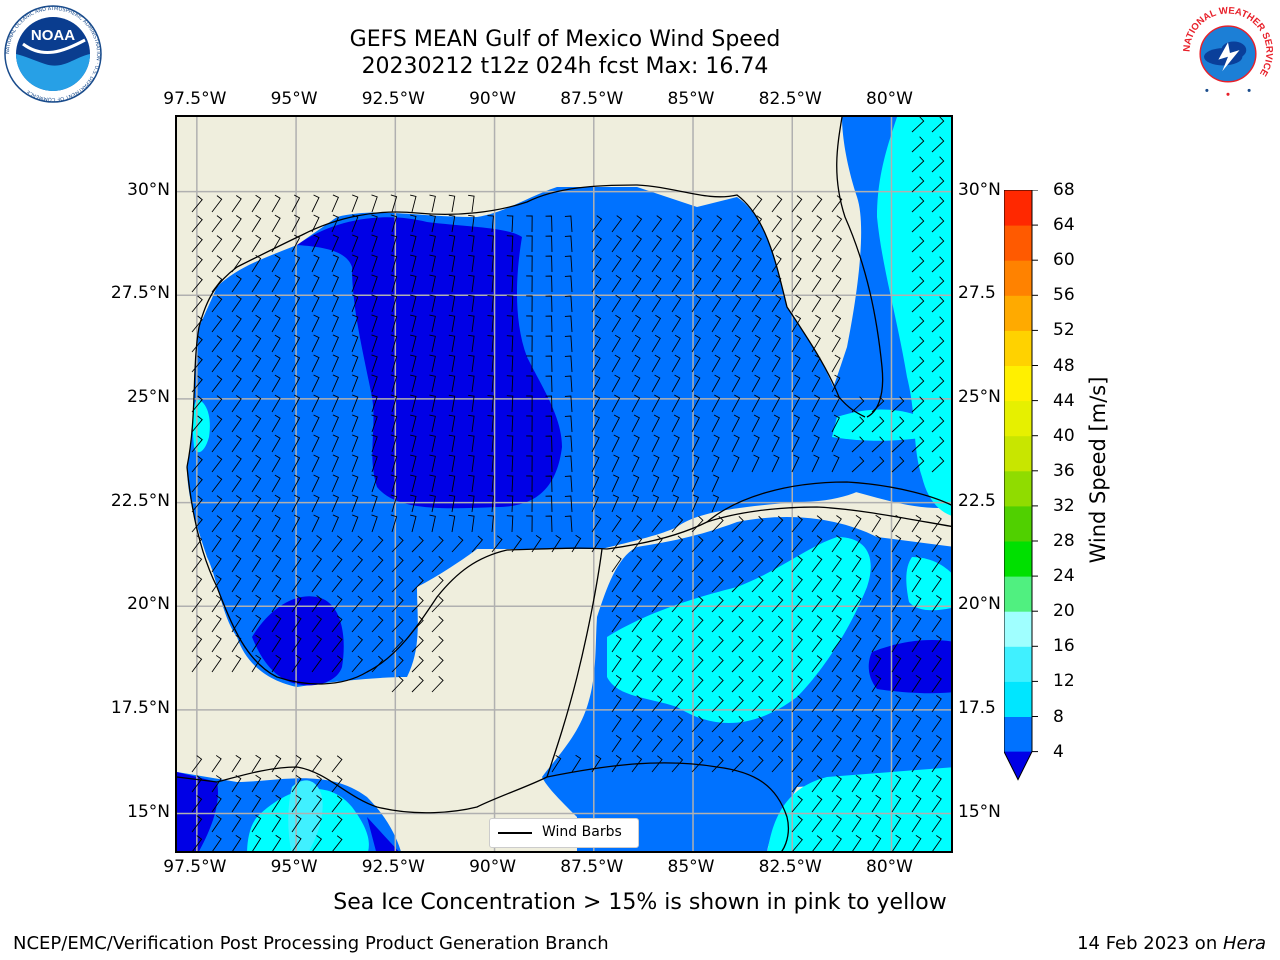 The height and width of the screenshot is (960, 1280). Describe the element at coordinates (493, 867) in the screenshot. I see `lon-tick-bottom: 90°W` at that location.